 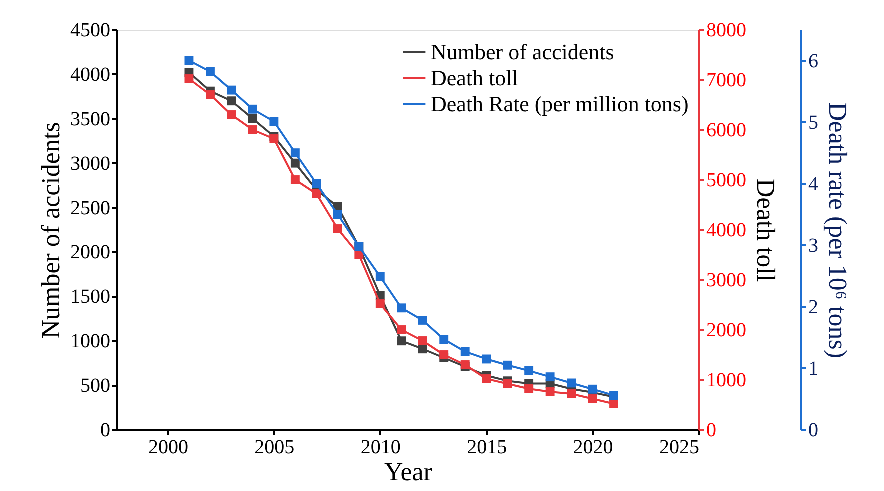 What do you see at coordinates (90, 208) in the screenshot?
I see `y-tick-label: 2500` at bounding box center [90, 208].